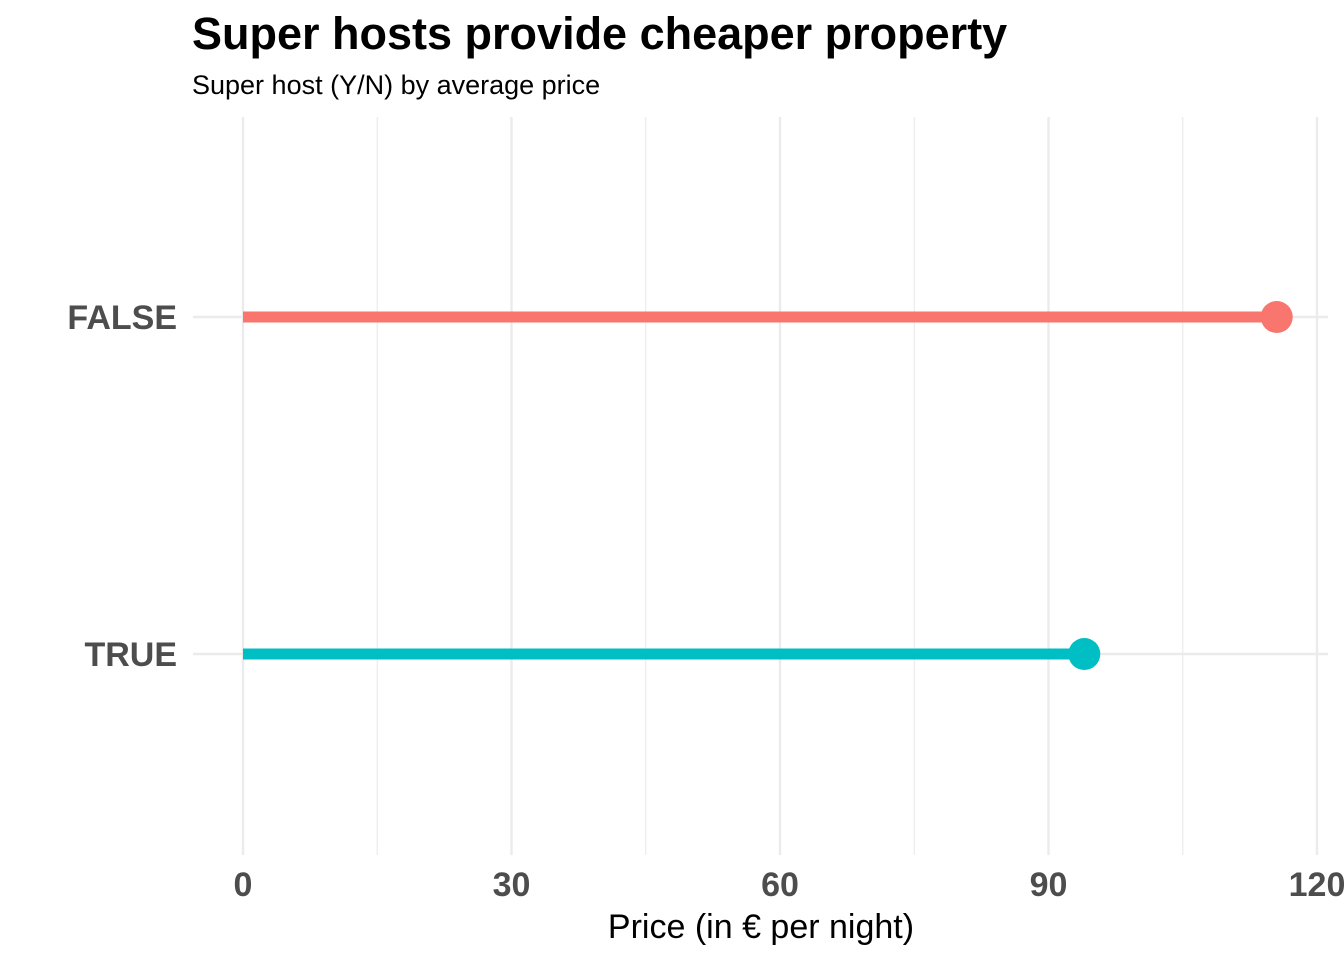 Image resolution: width=1344 pixels, height=960 pixels. I want to click on y-tick-label: TRUE, so click(130, 655).